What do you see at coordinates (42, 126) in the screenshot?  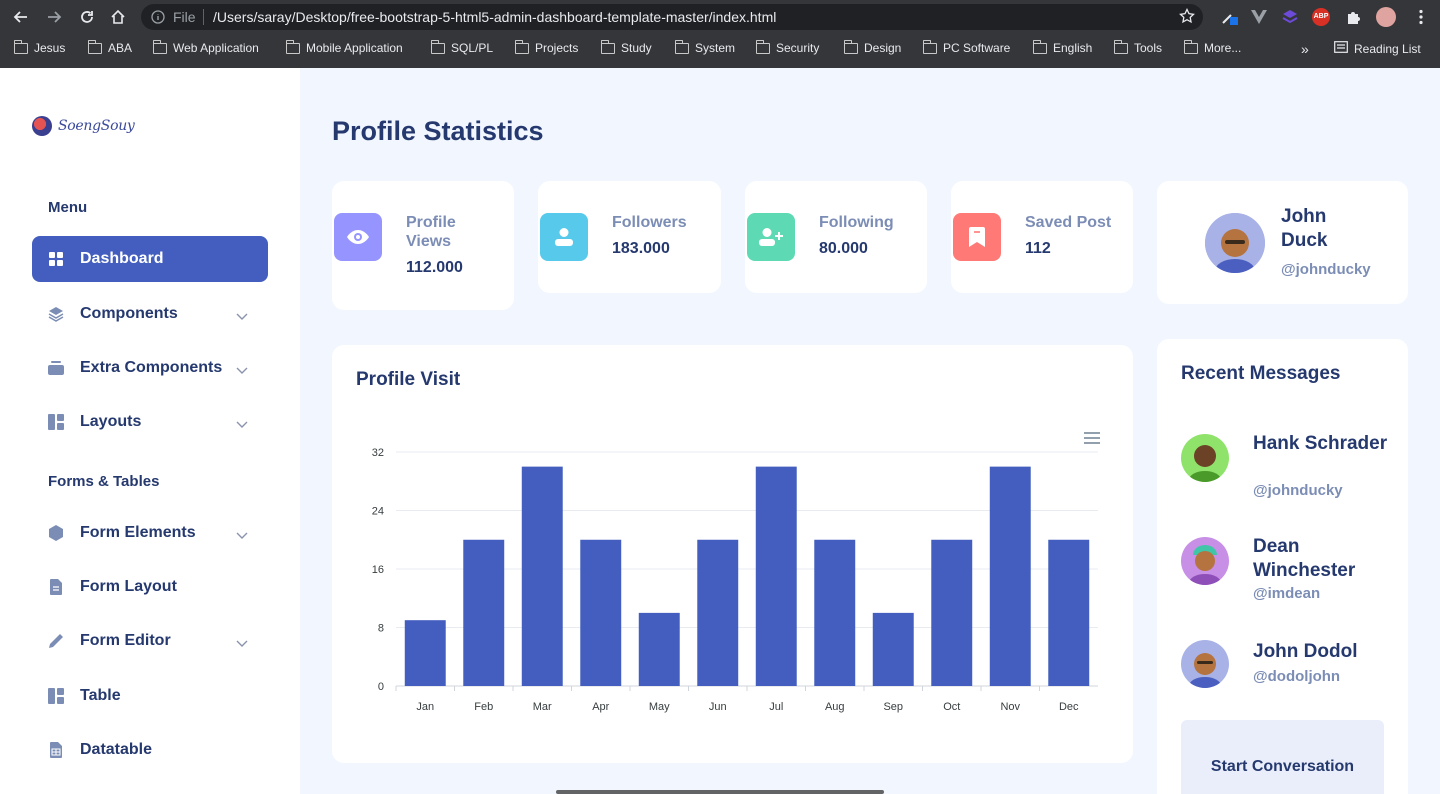 I see `logo-mark-icon` at bounding box center [42, 126].